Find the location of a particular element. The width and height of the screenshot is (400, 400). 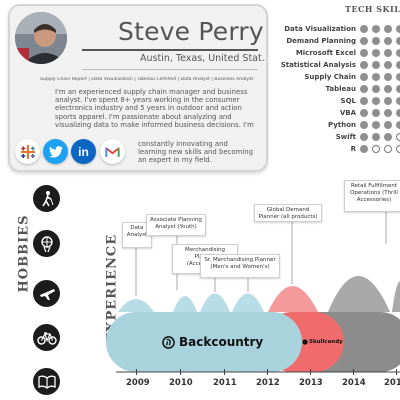

bicycle-icon is located at coordinates (46, 338).